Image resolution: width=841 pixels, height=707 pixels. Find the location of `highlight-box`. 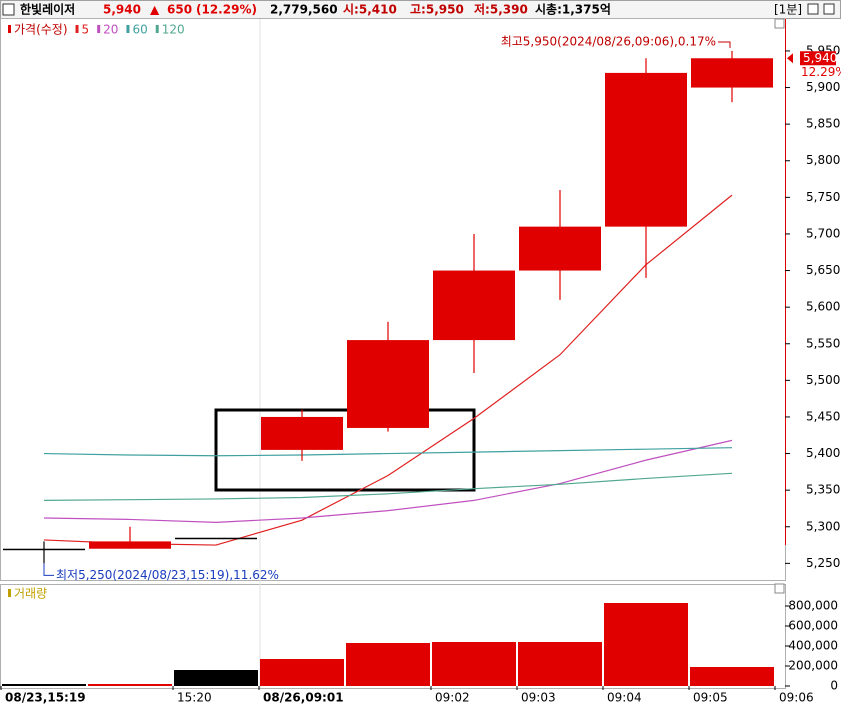

highlight-box is located at coordinates (345, 450).